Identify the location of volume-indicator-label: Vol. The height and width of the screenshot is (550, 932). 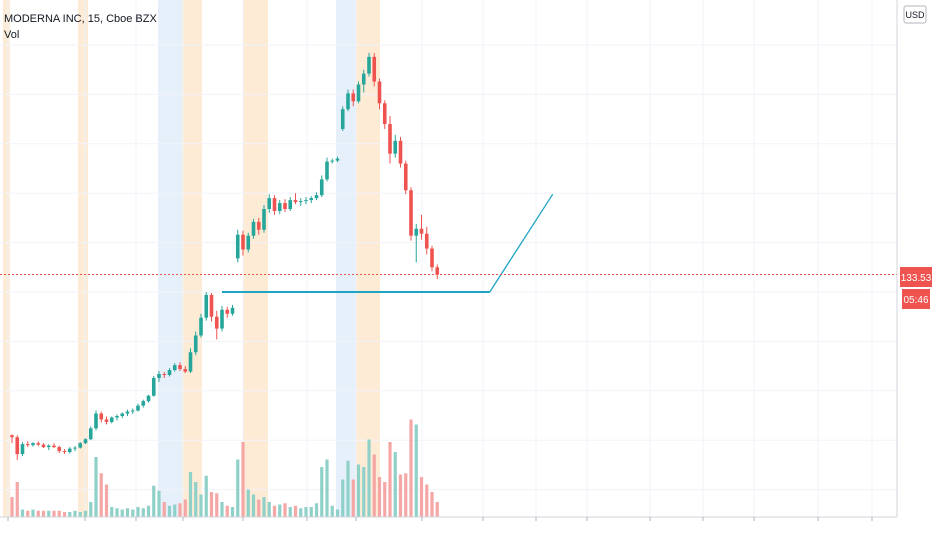
(12, 35).